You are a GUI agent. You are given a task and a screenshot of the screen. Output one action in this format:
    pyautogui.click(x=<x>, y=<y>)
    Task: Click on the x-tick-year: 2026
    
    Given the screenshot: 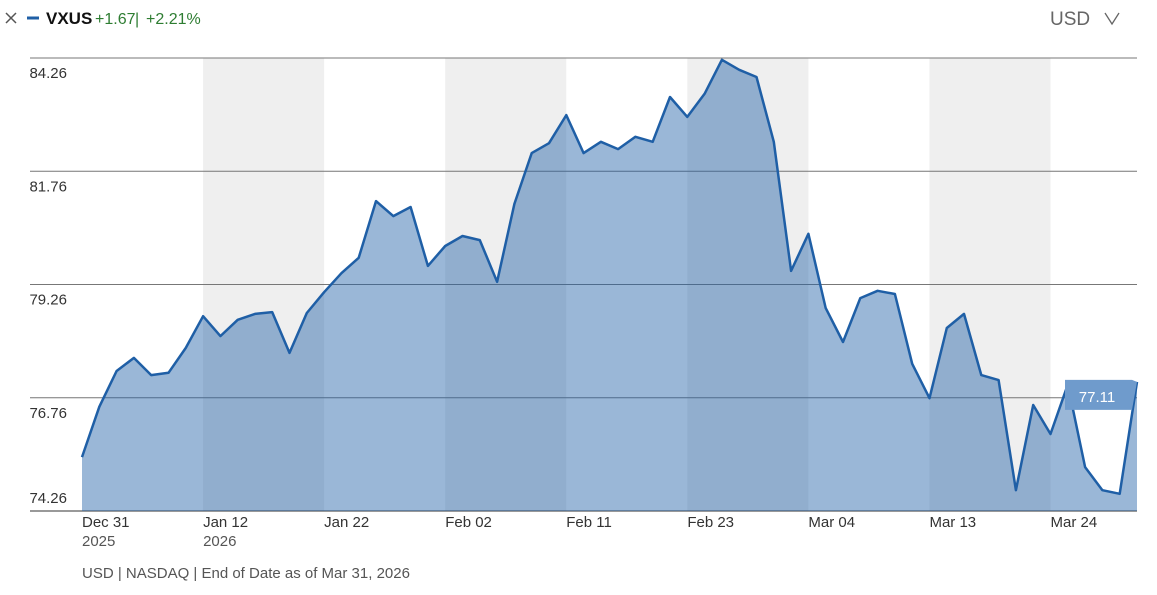 What is the action you would take?
    pyautogui.click(x=219, y=541)
    